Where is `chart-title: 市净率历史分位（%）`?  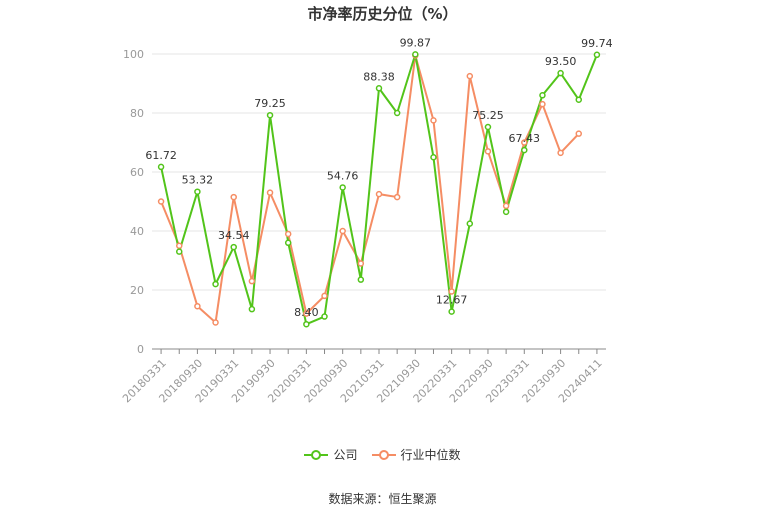
chart-title: 市净率历史分位（%） is located at coordinates (382, 14).